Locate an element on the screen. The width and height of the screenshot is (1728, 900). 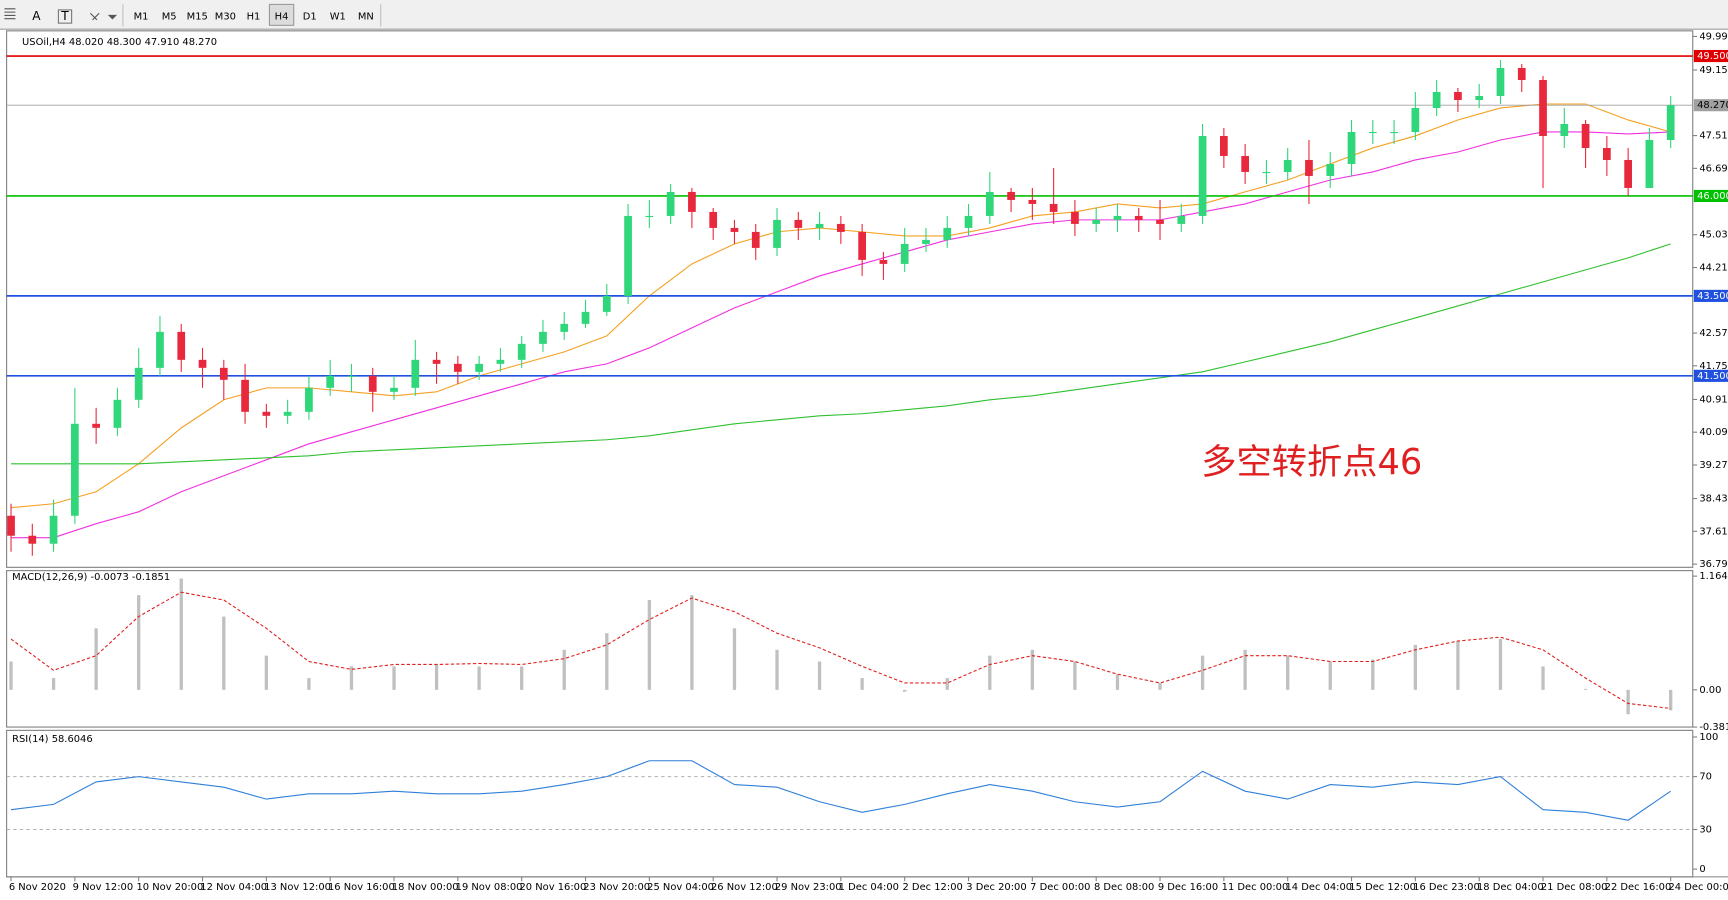
chart-title: USOil,H4 48.020 48.300 47.910 48.270 is located at coordinates (119, 42).